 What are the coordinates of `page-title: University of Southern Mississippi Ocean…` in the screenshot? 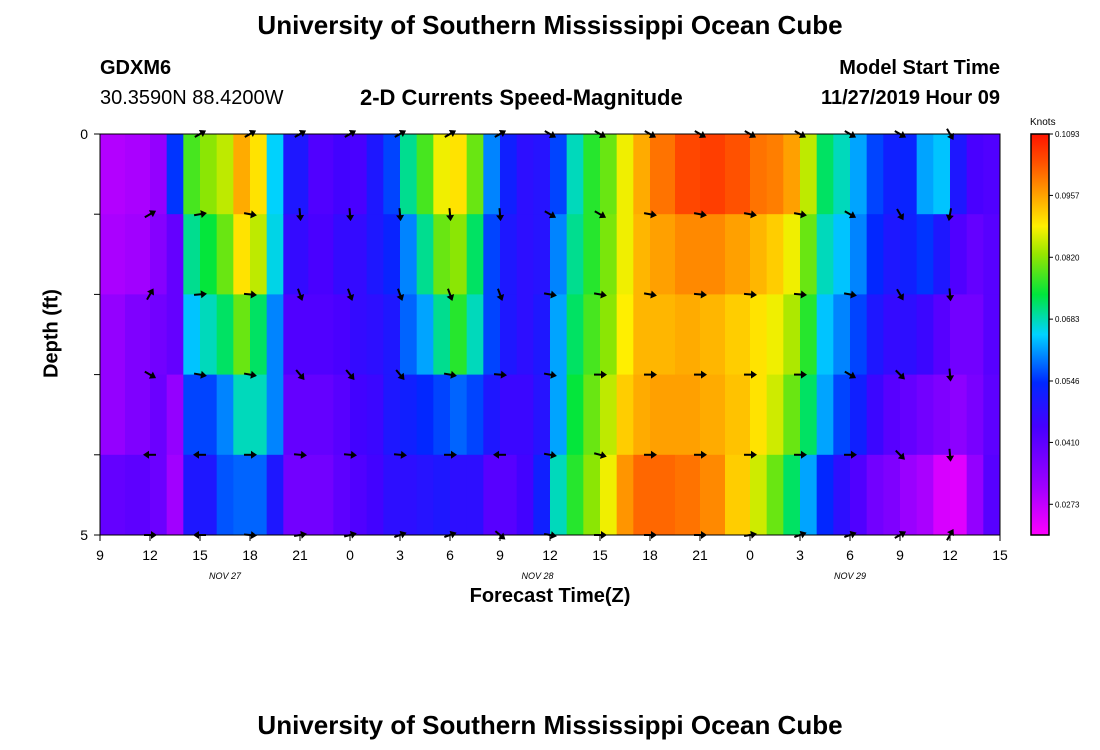 It's located at (550, 25).